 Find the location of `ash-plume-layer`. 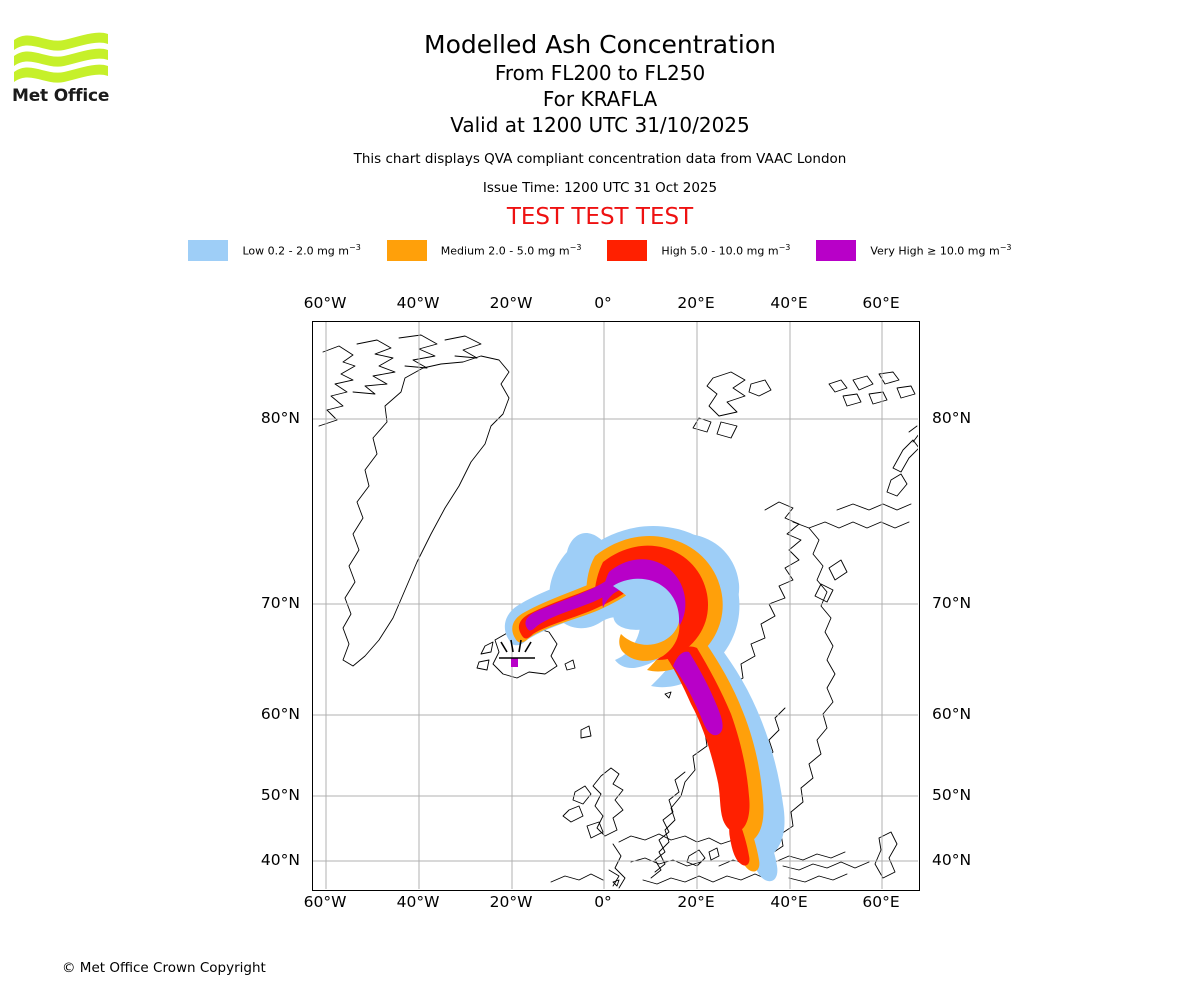

ash-plume-layer is located at coordinates (642, 704).